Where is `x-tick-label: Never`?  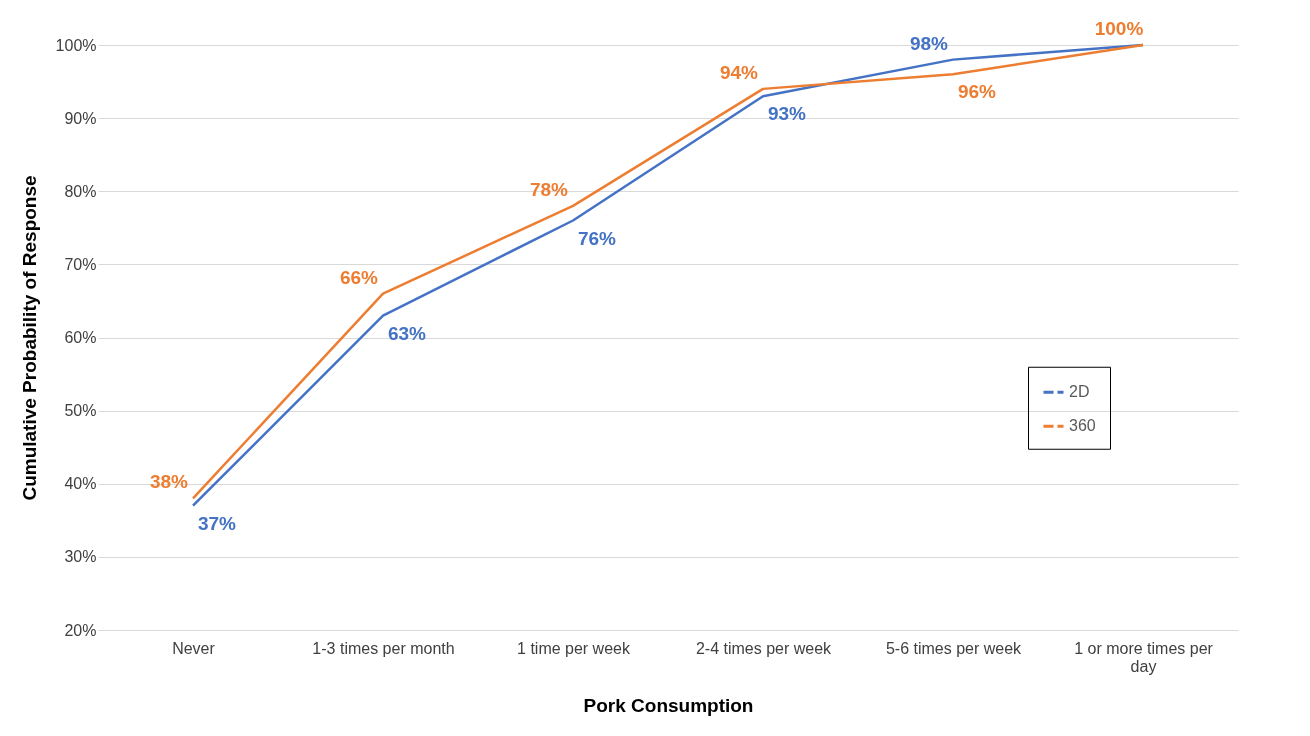 x-tick-label: Never is located at coordinates (194, 648).